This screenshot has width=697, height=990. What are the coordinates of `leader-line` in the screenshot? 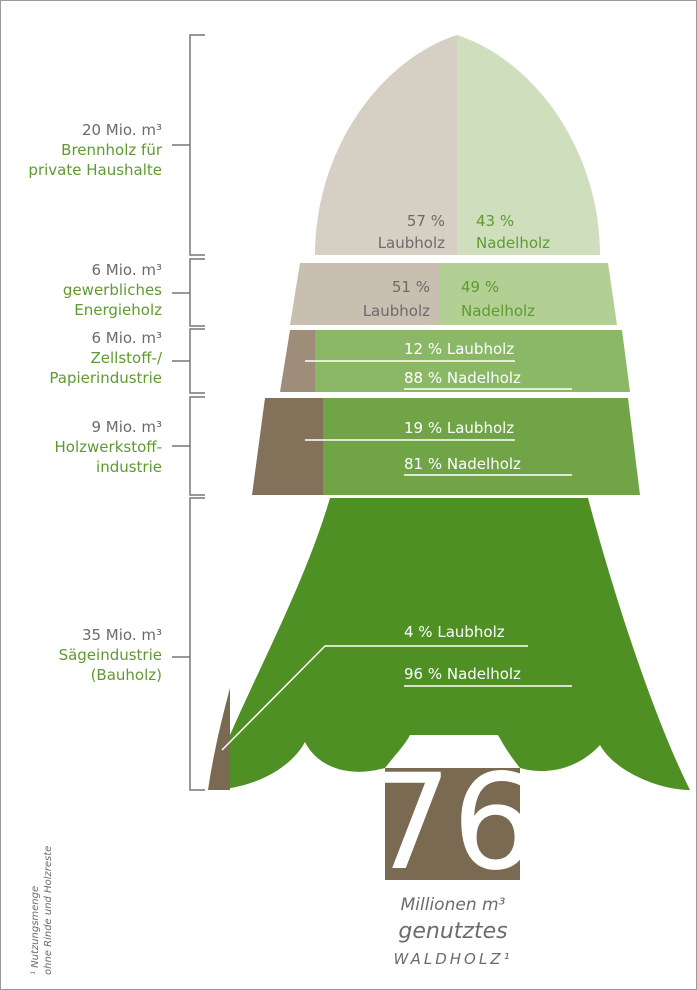 It's located at (374, 698).